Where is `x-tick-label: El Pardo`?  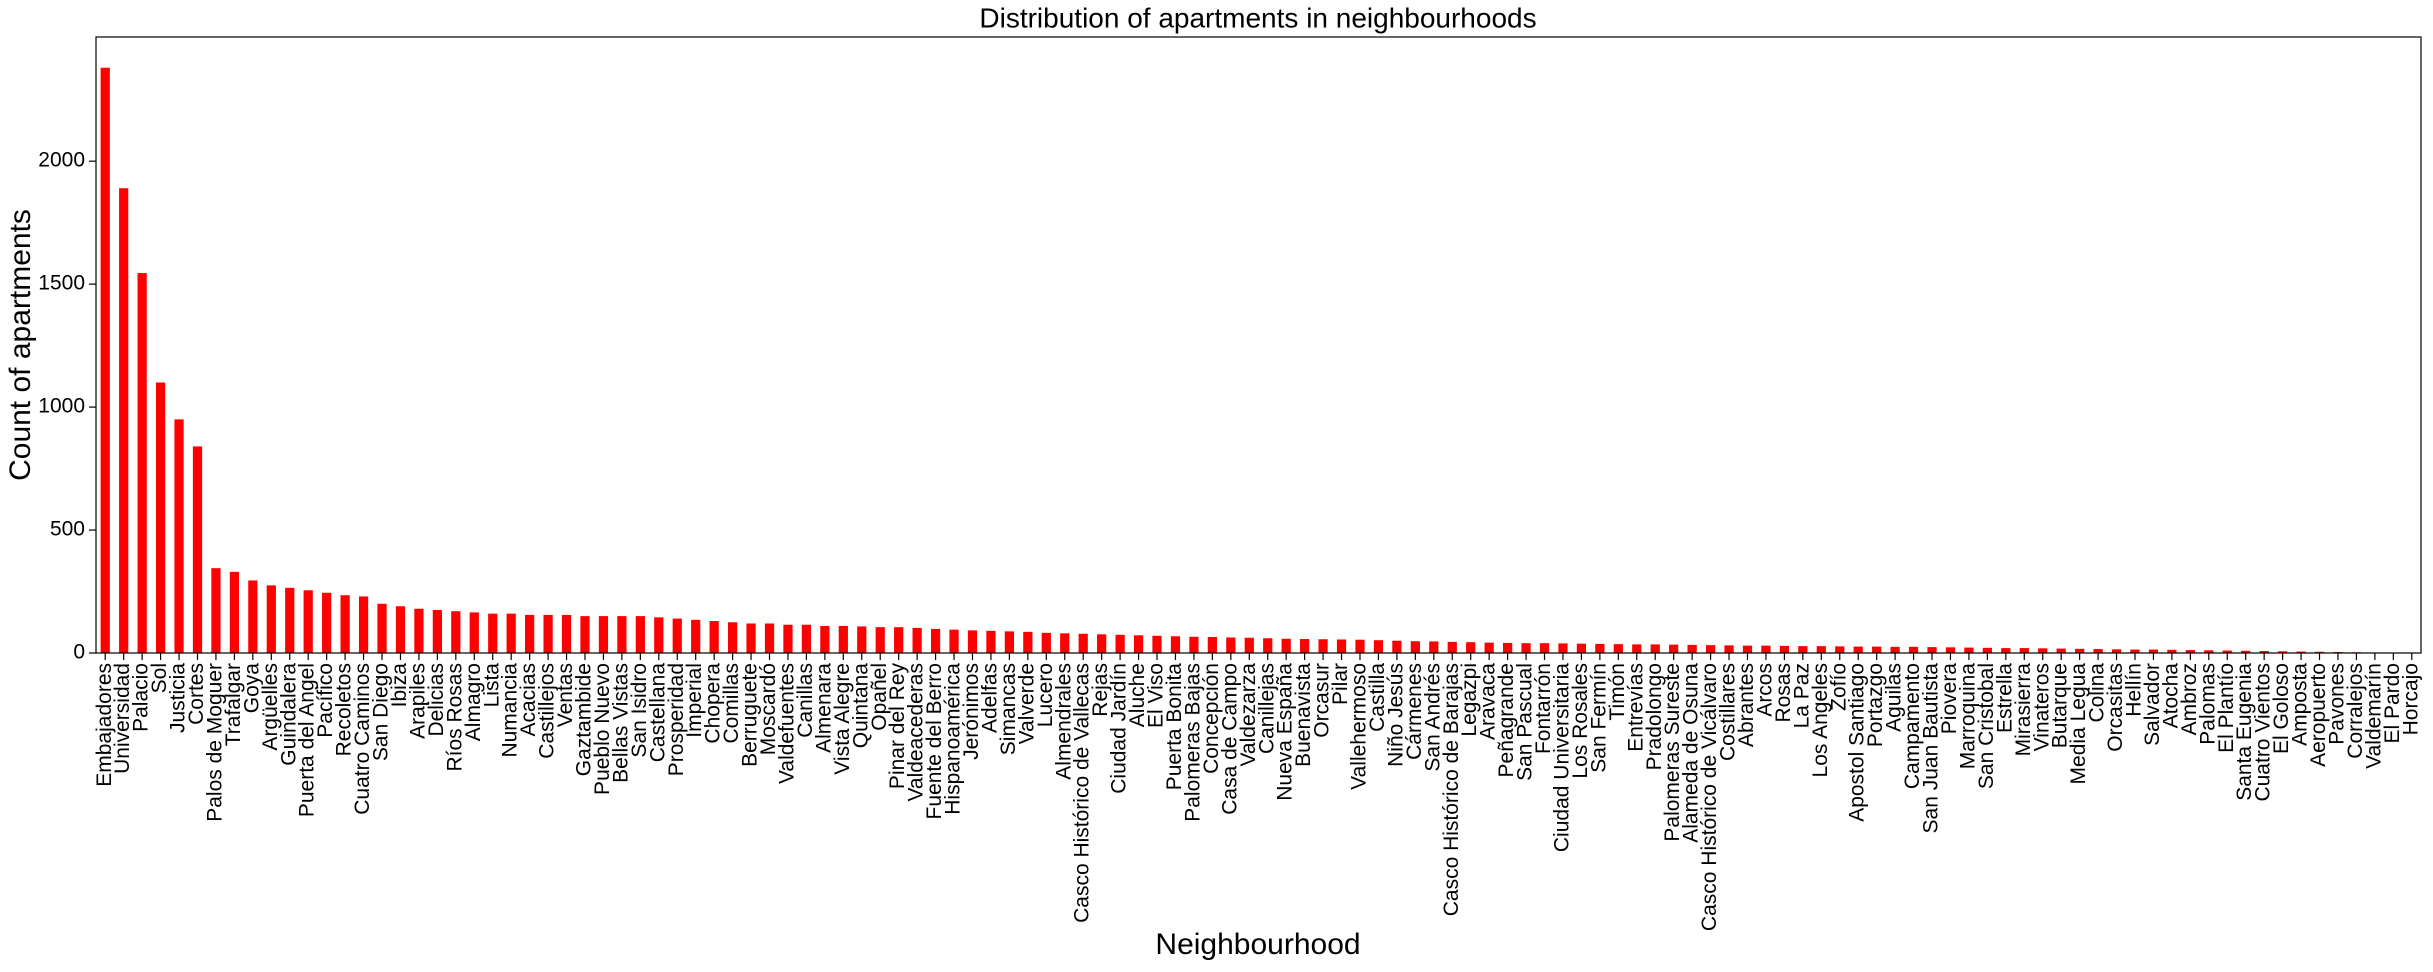
x-tick-label: El Pardo is located at coordinates (2392, 703).